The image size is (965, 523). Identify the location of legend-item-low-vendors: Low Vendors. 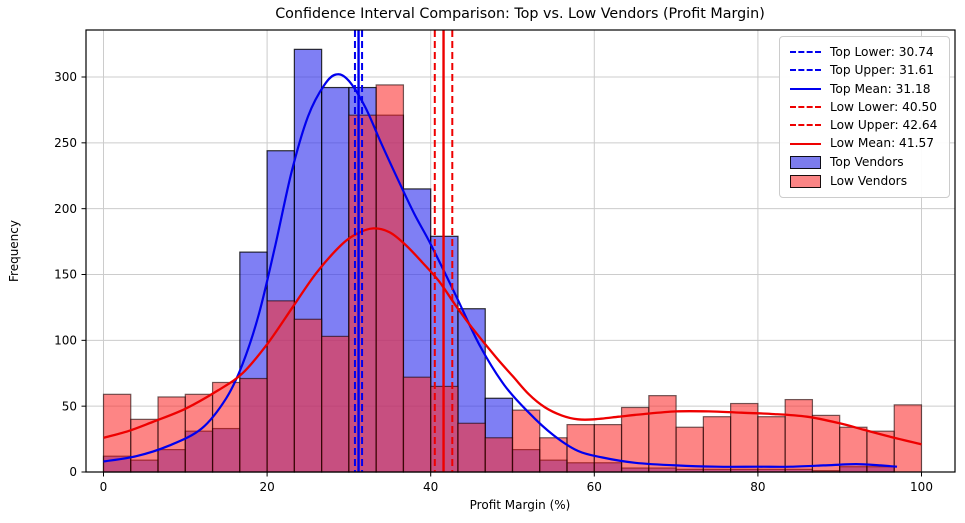
(864, 181).